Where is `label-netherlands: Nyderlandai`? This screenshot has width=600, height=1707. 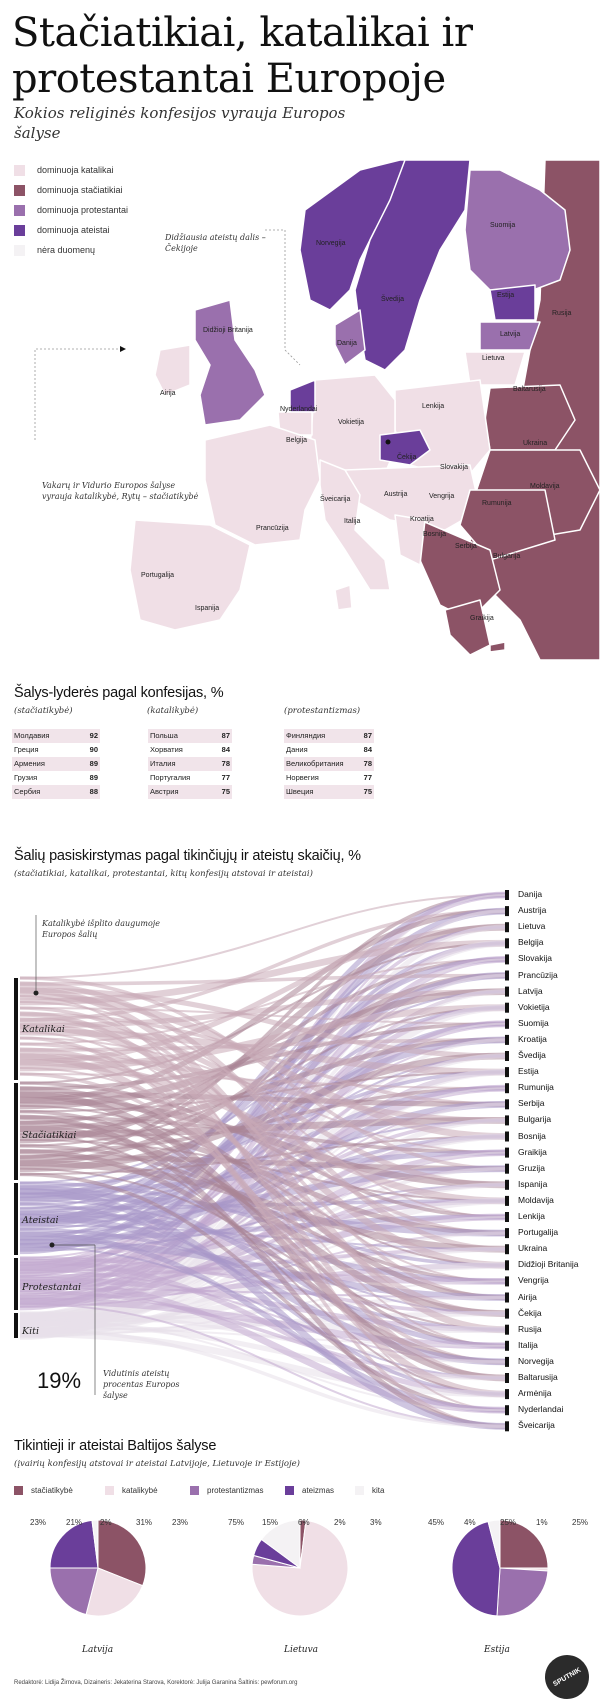
label-netherlands: Nyderlandai is located at coordinates (299, 409).